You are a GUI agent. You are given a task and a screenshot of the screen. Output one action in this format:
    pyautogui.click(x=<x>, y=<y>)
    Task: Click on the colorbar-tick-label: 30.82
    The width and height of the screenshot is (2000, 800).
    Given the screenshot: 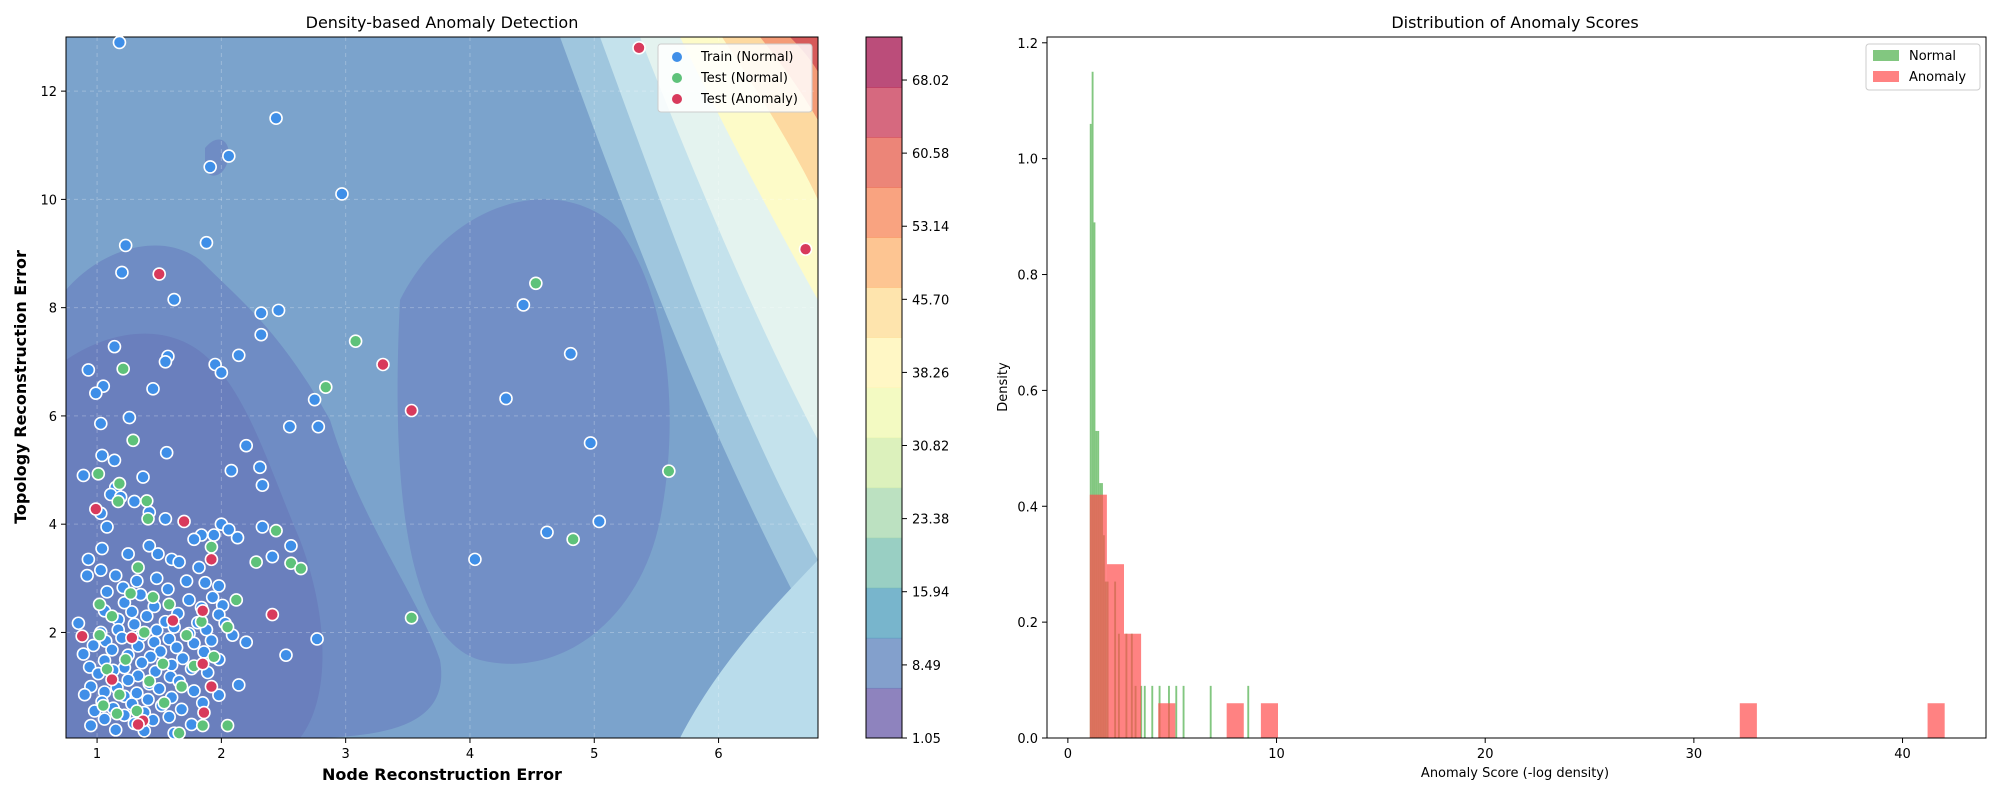 What is the action you would take?
    pyautogui.click(x=930, y=447)
    